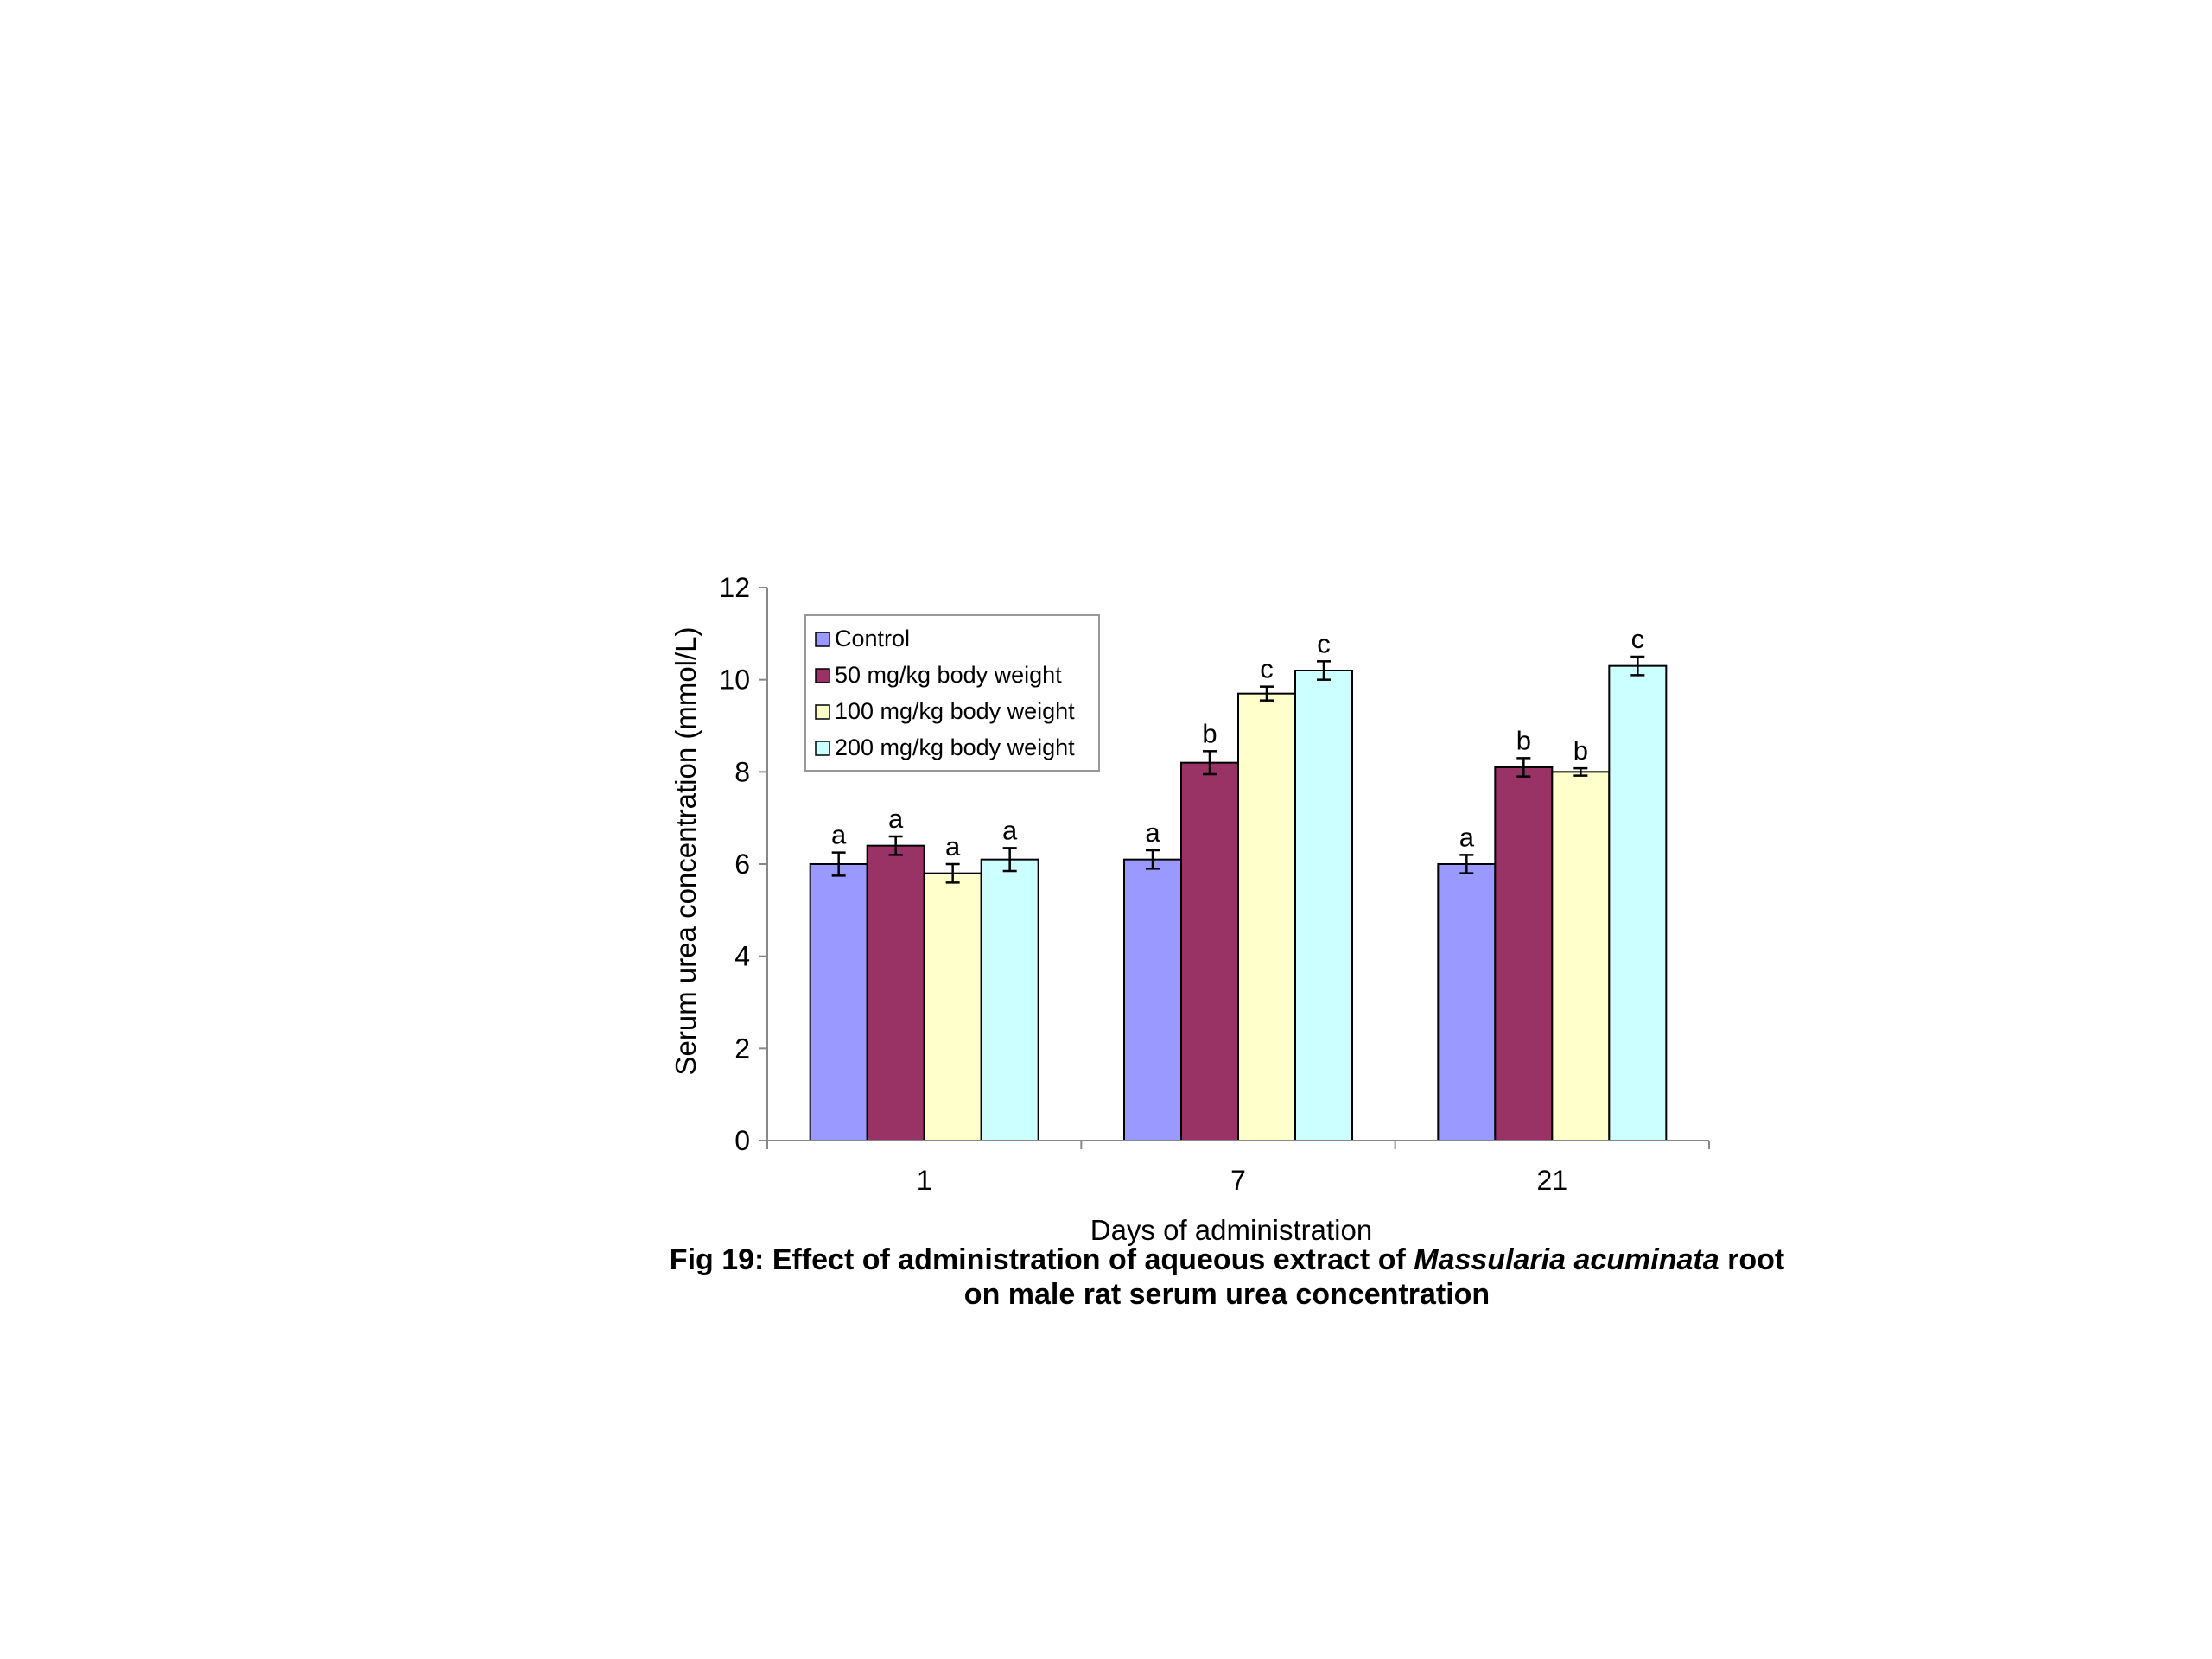 The image size is (2212, 1659). What do you see at coordinates (955, 747) in the screenshot?
I see `legend-label: 200 mg/kg body weight` at bounding box center [955, 747].